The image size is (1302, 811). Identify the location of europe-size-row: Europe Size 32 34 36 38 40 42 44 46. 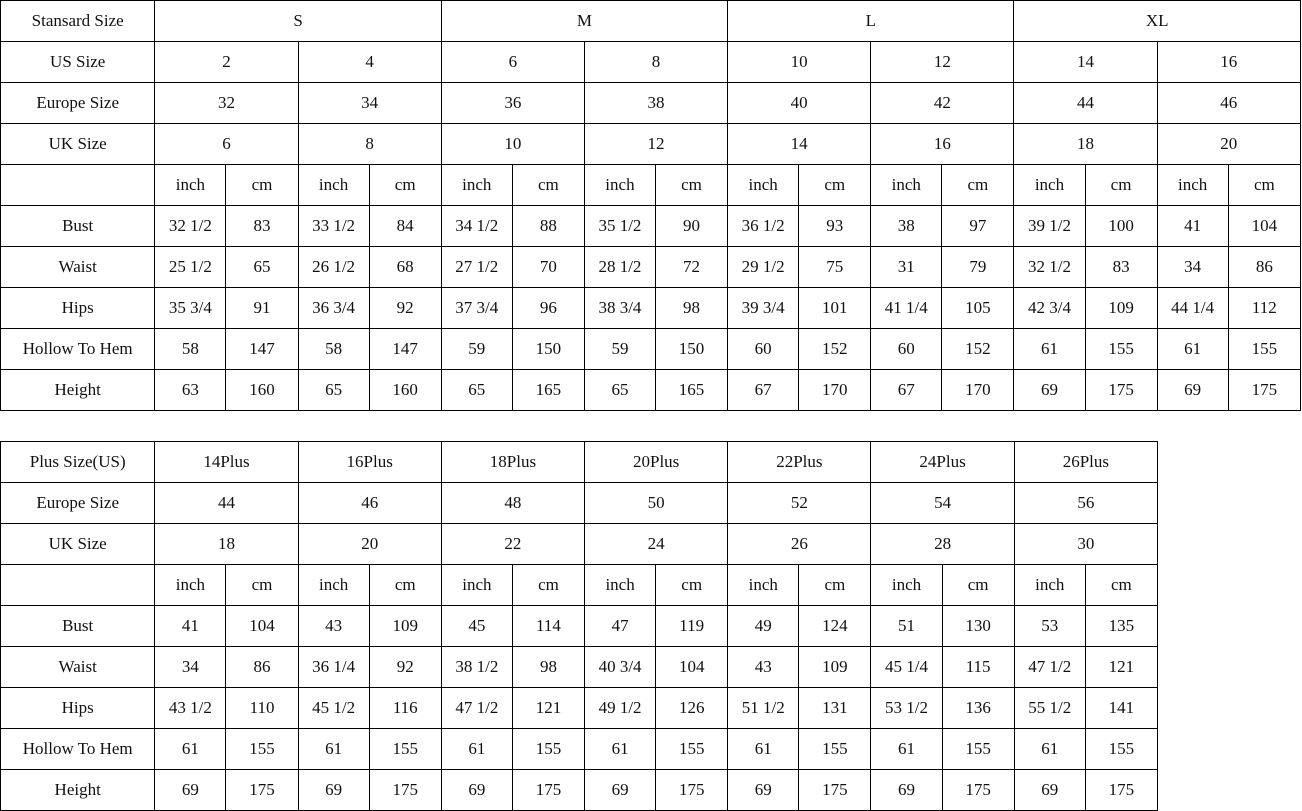
(651, 103).